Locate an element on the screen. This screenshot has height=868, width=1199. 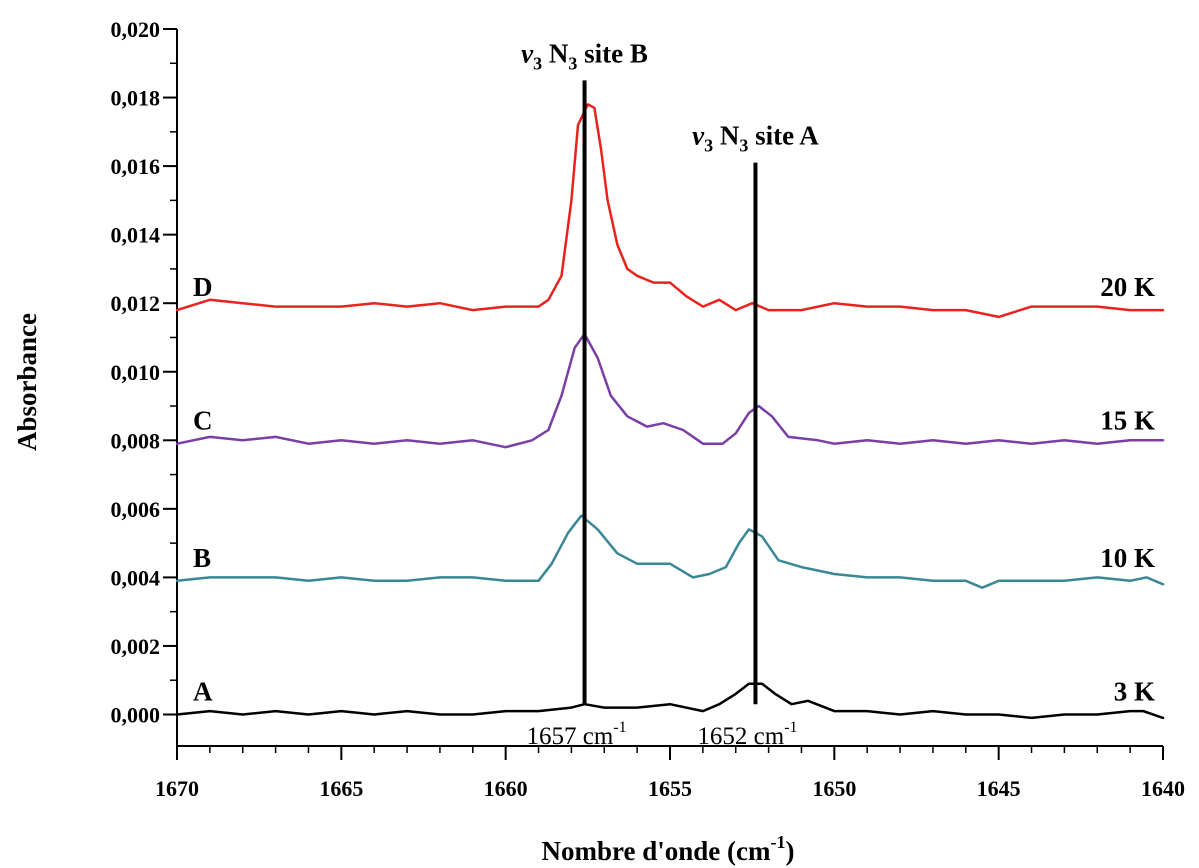
reference-wavenumber-2: 1652 cm-1 is located at coordinates (747, 734).